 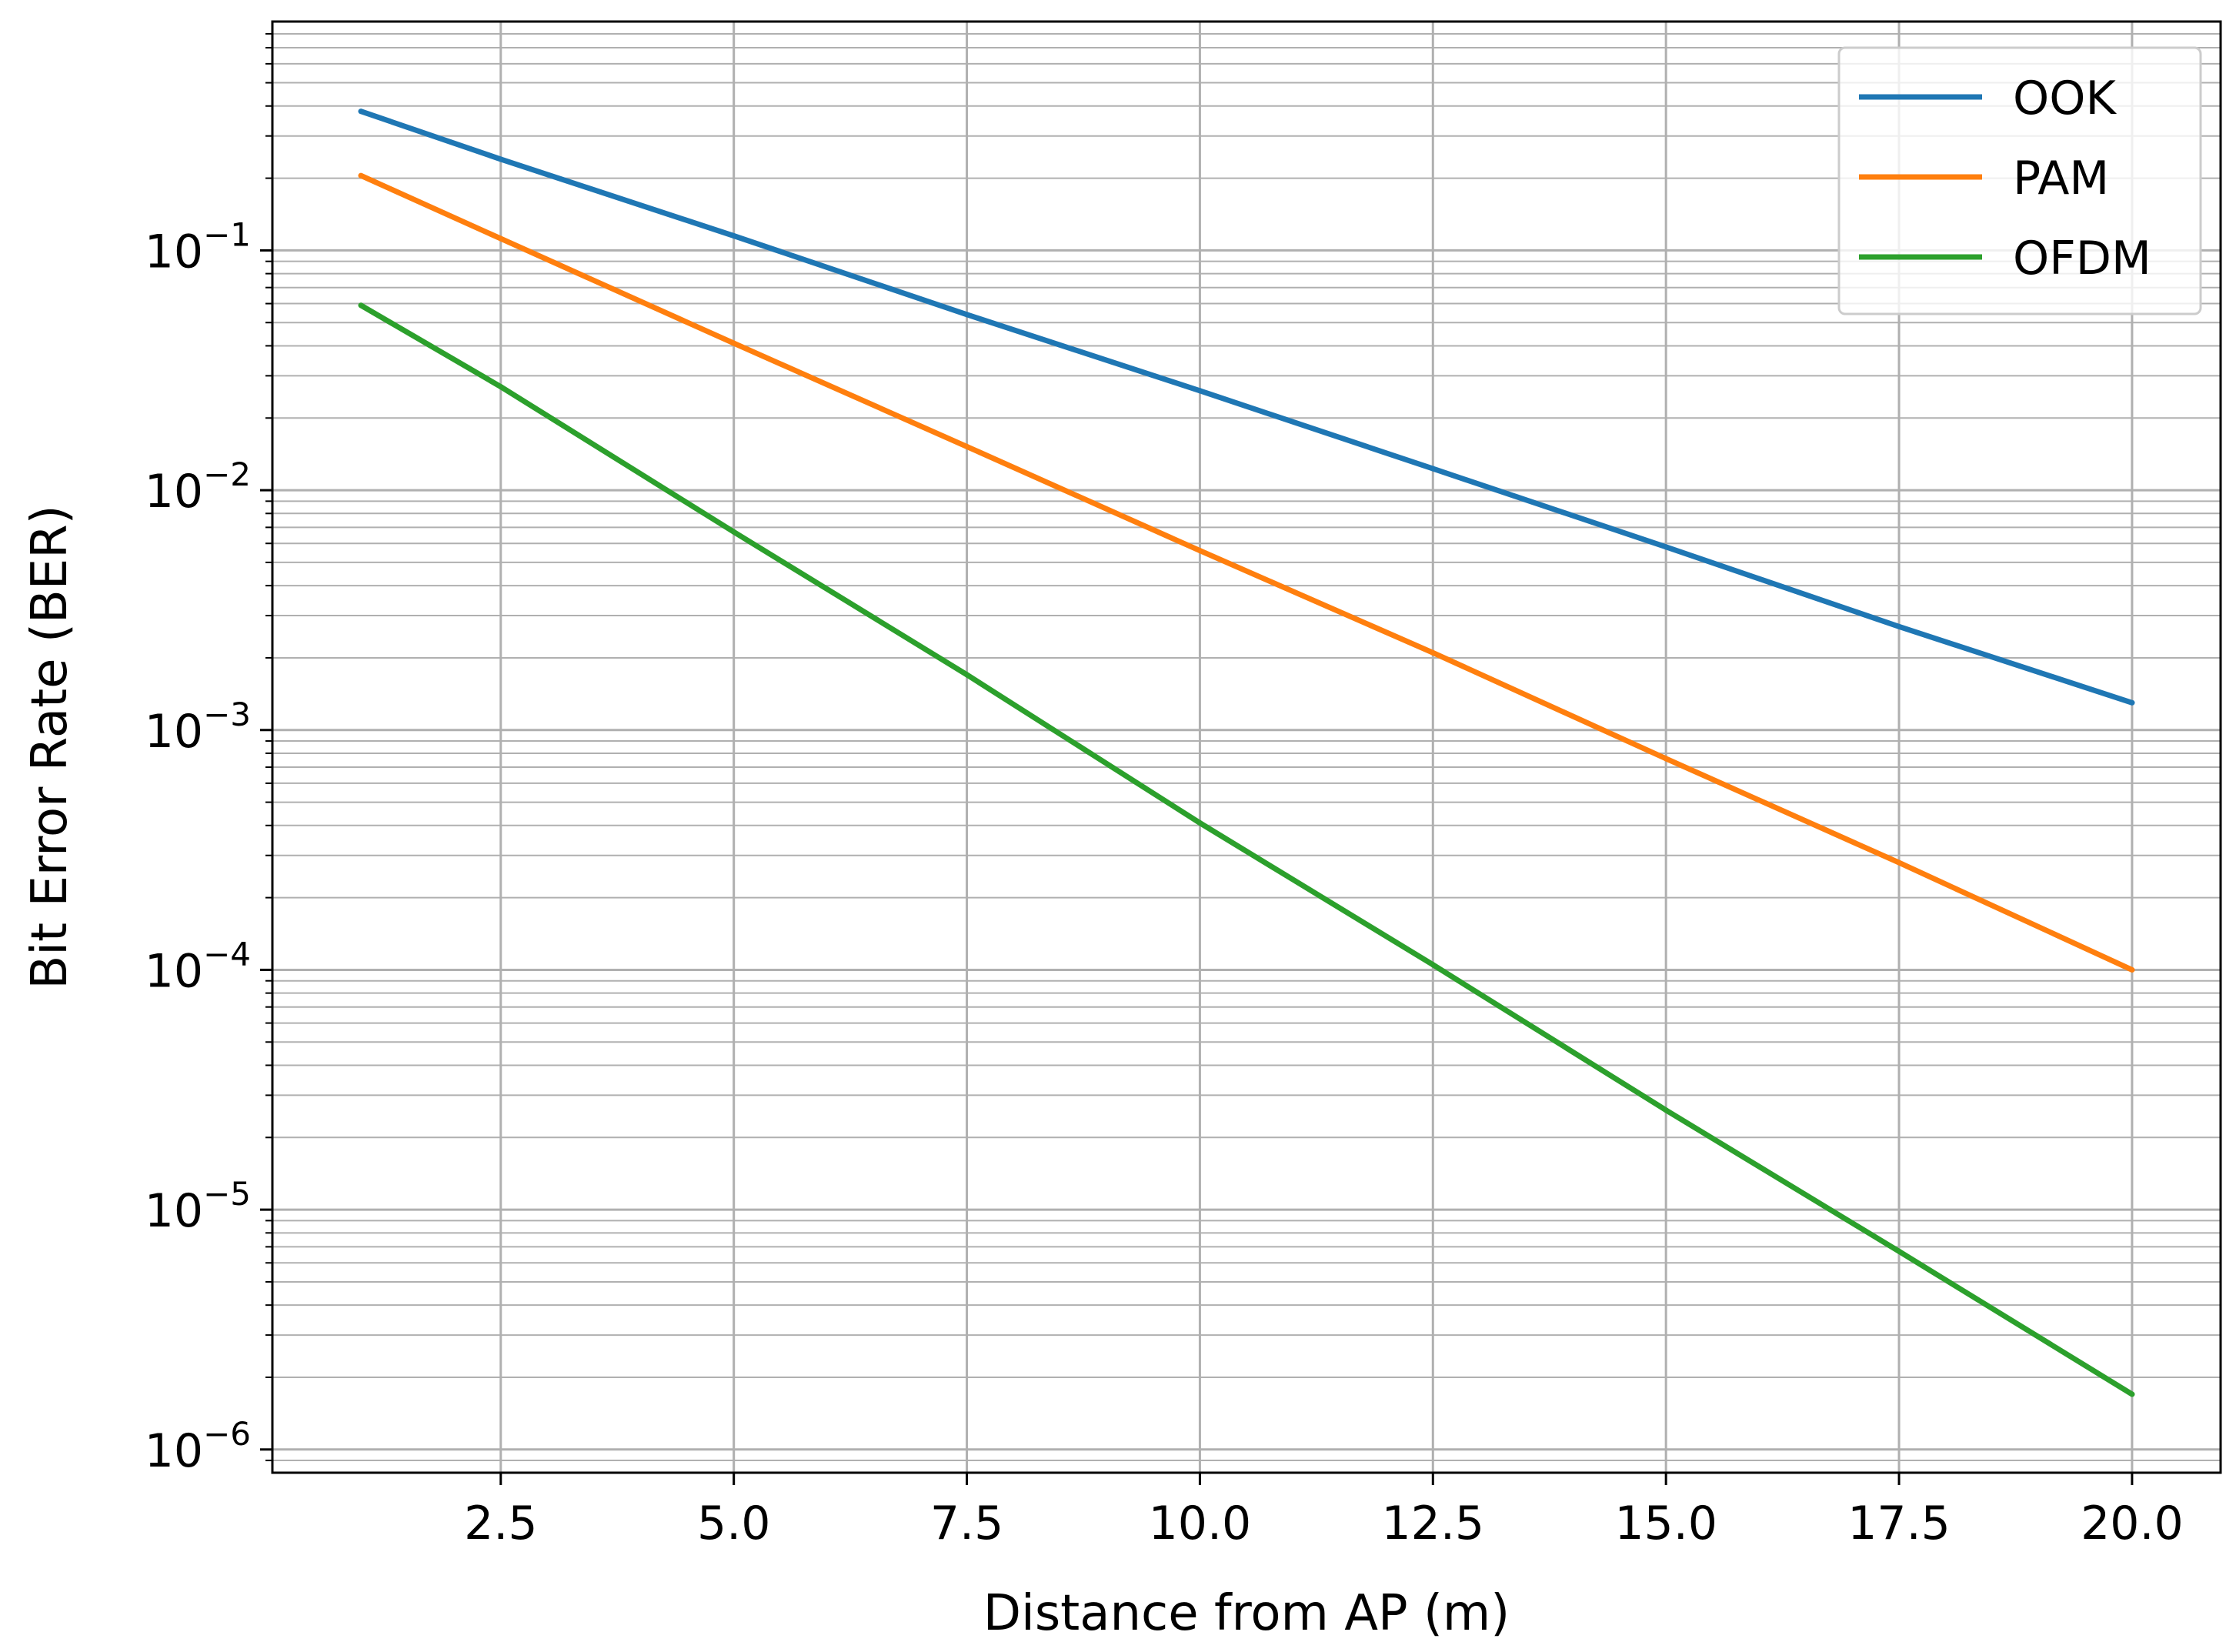 I want to click on x-tick-label: 12.5, so click(x=1432, y=1523).